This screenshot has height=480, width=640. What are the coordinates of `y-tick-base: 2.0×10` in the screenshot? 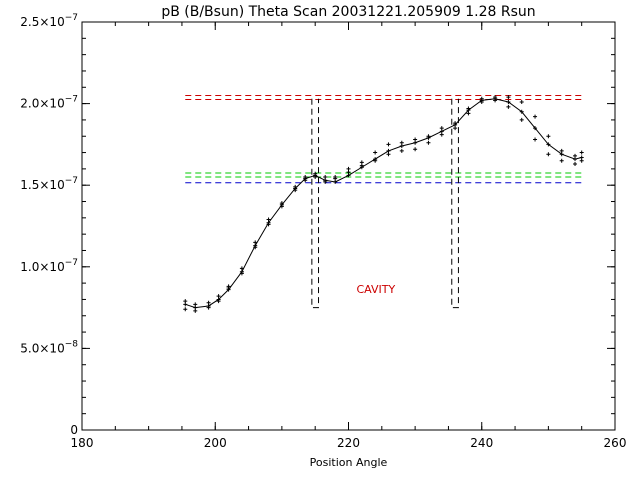 It's located at (42, 104).